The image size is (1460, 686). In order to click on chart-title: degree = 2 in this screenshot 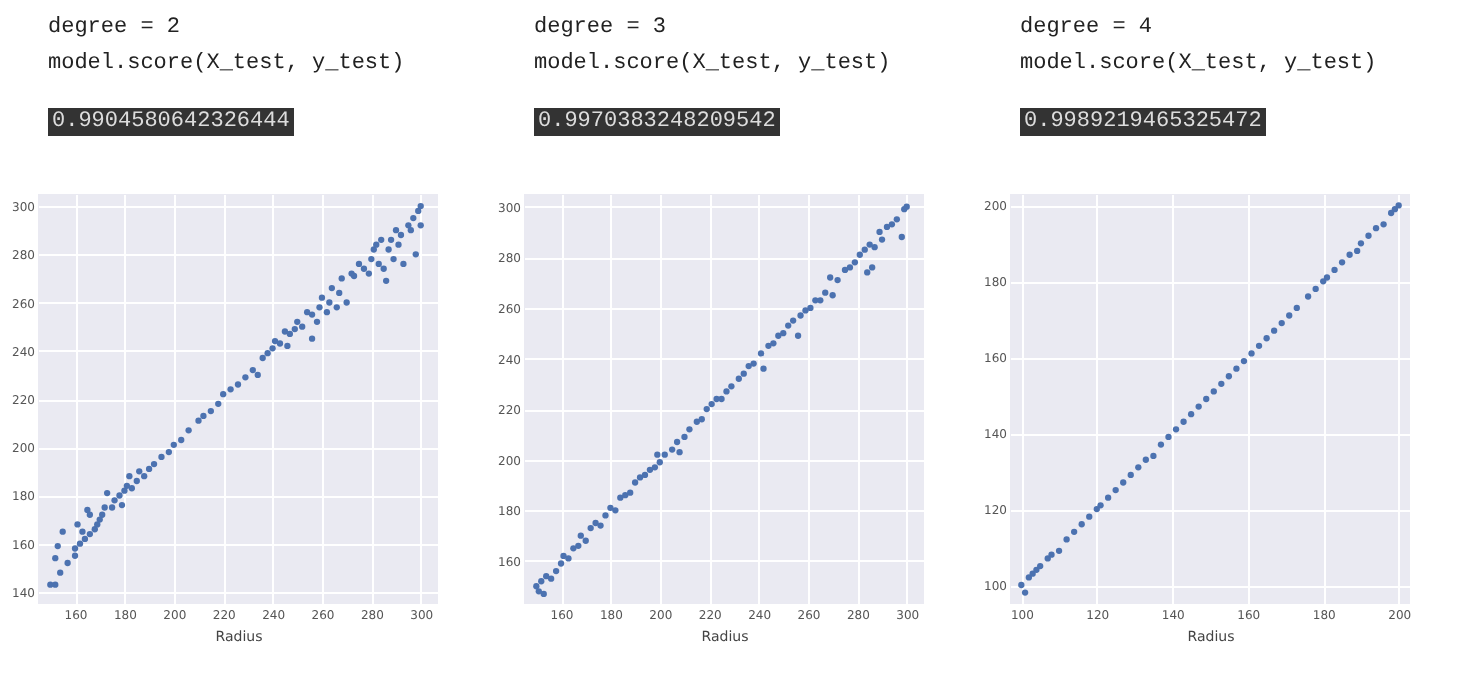, I will do `click(115, 28)`.